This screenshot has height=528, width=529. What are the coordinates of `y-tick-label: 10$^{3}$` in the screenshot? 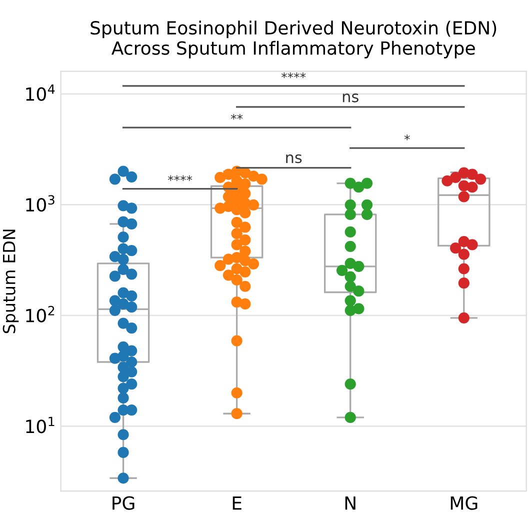 It's located at (40, 203).